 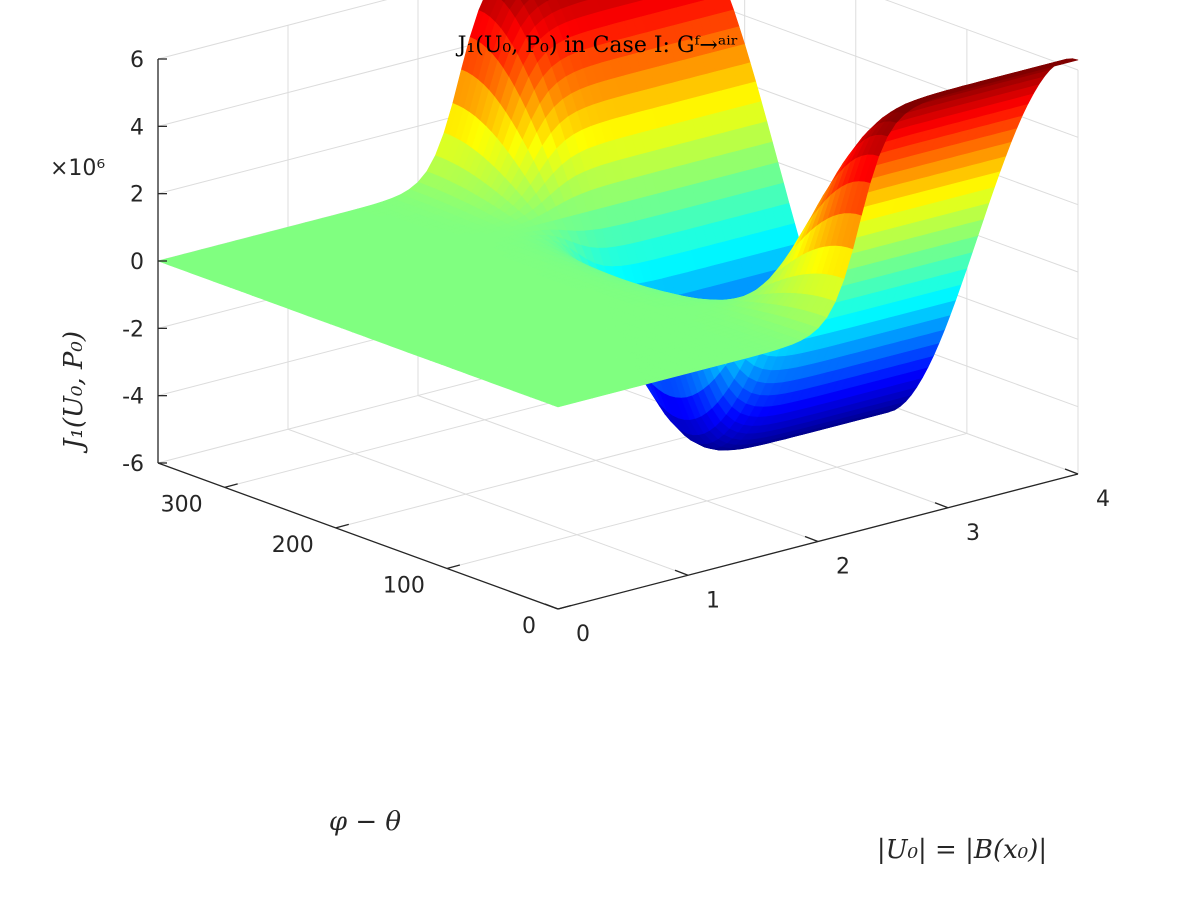 I want to click on y-tick-label: 200, so click(x=293, y=545).